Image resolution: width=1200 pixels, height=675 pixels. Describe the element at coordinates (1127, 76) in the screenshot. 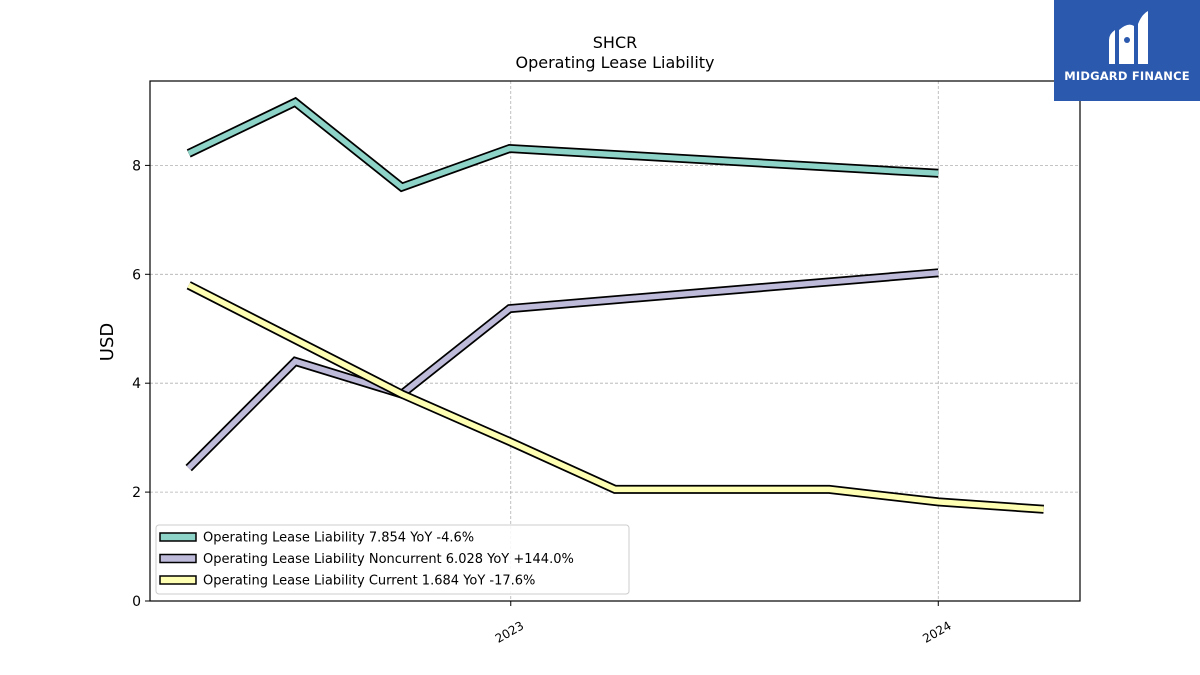

I see `brand-name: MIDGARD FINANCE` at that location.